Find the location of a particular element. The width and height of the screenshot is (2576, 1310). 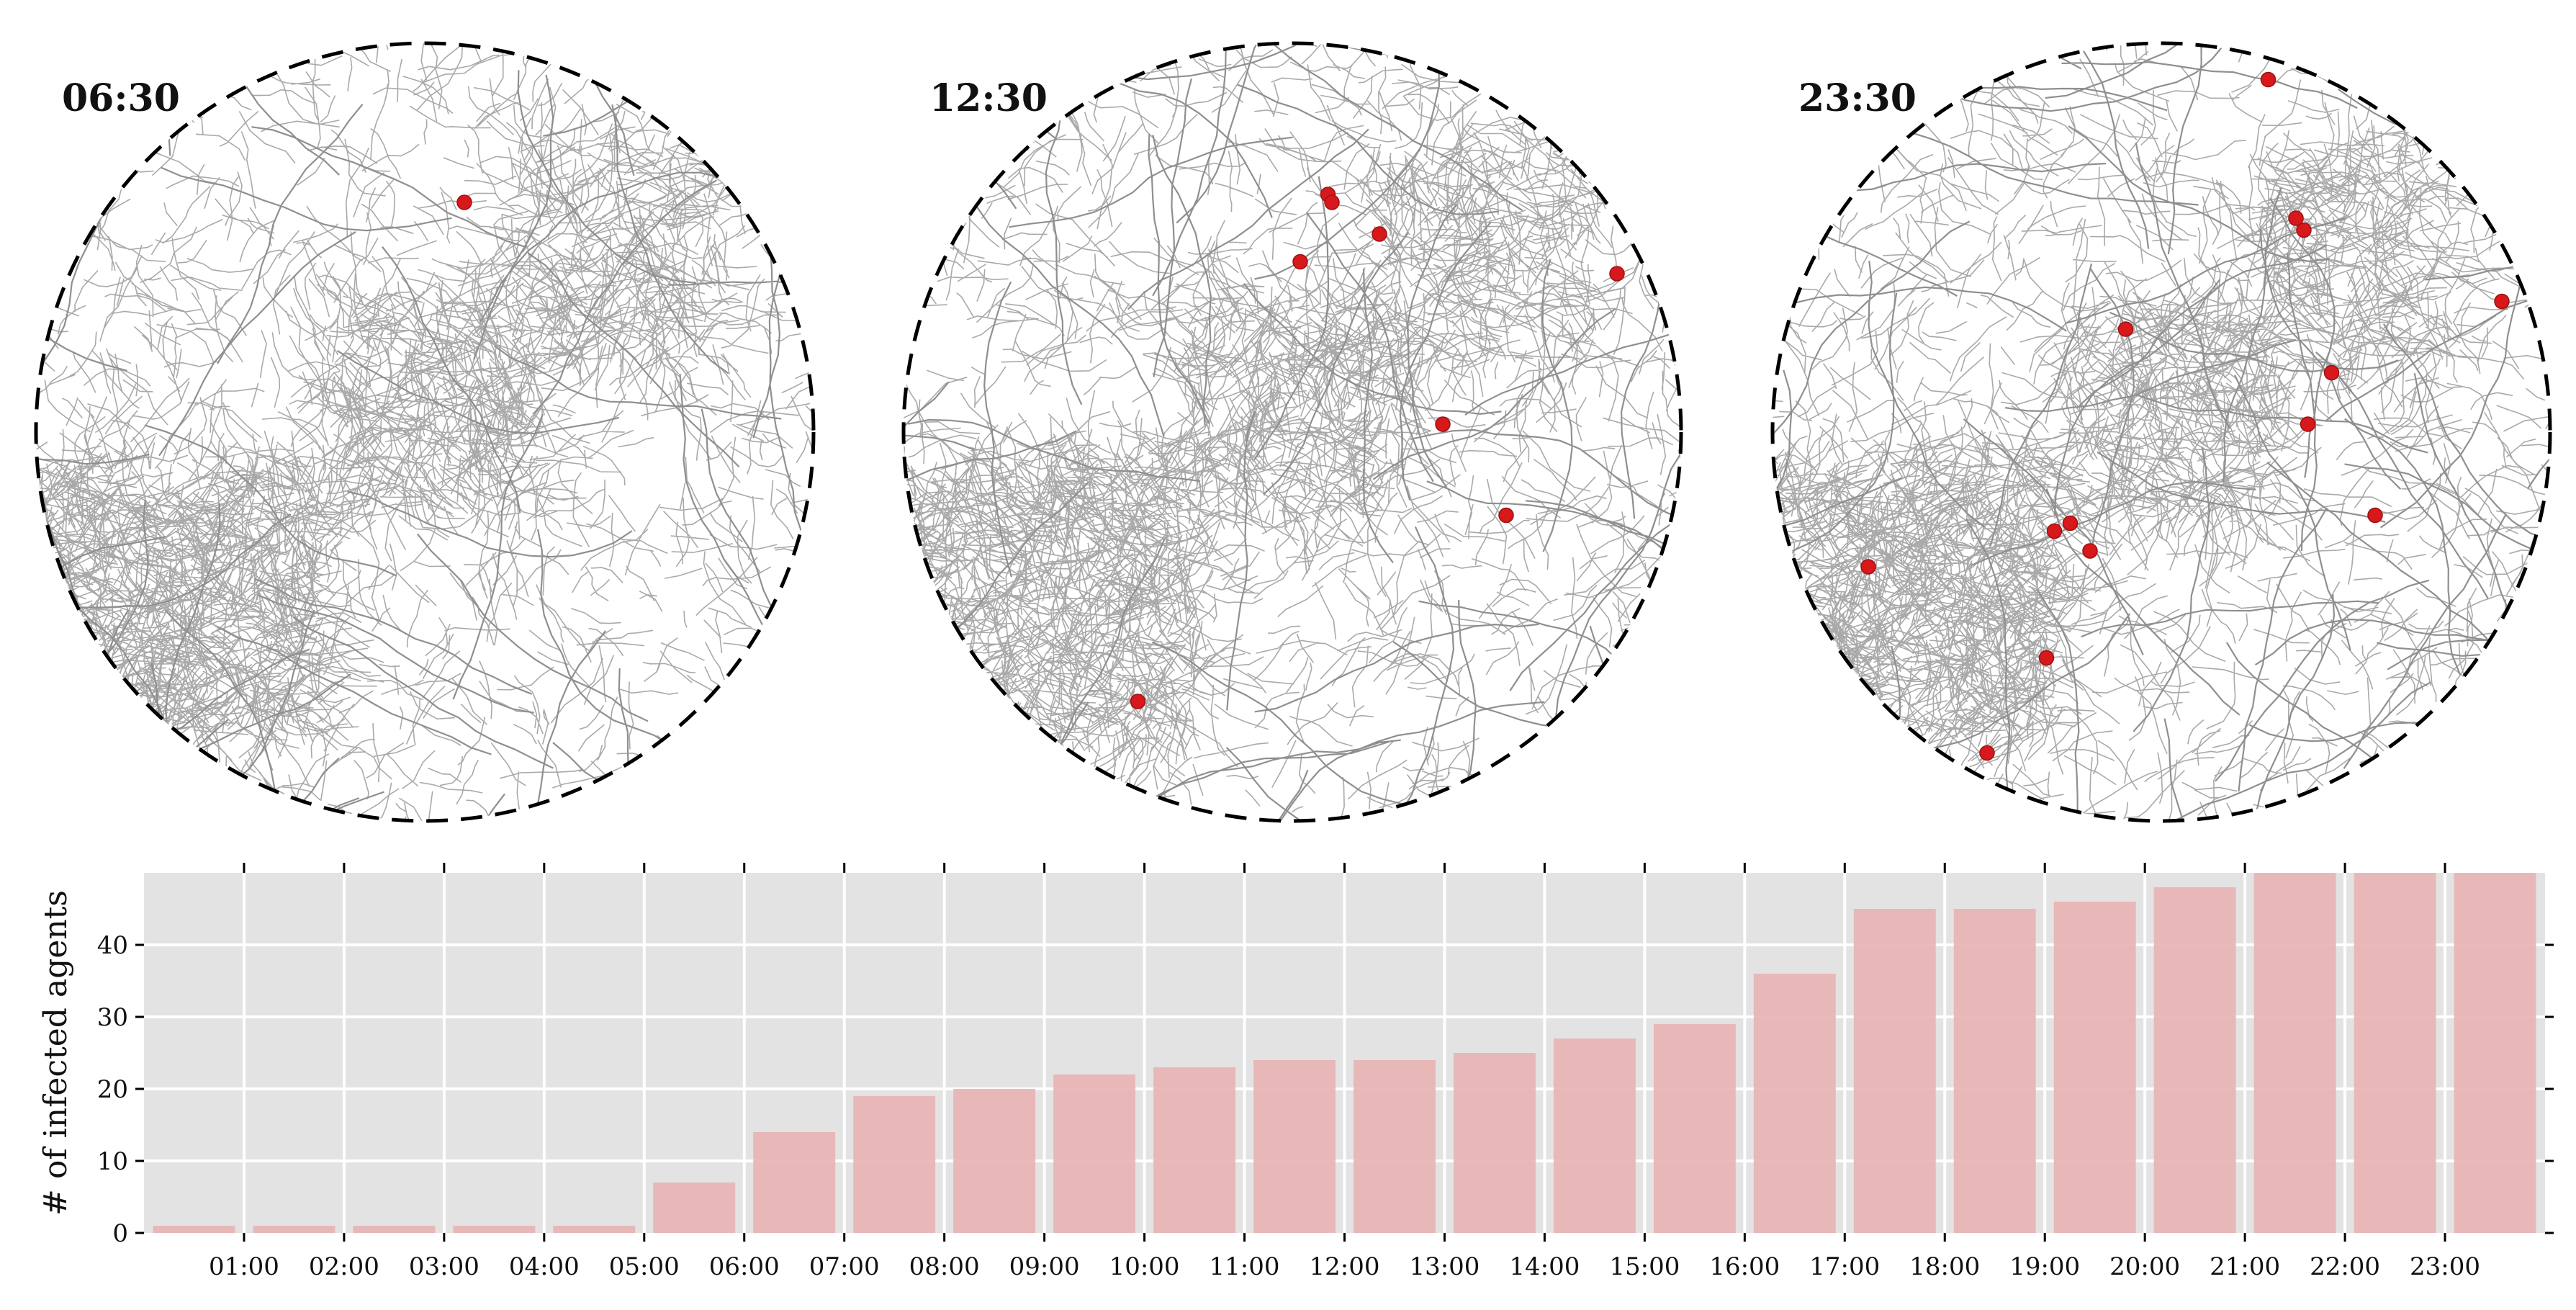

x-tick-label: 19:00 is located at coordinates (2044, 1266).